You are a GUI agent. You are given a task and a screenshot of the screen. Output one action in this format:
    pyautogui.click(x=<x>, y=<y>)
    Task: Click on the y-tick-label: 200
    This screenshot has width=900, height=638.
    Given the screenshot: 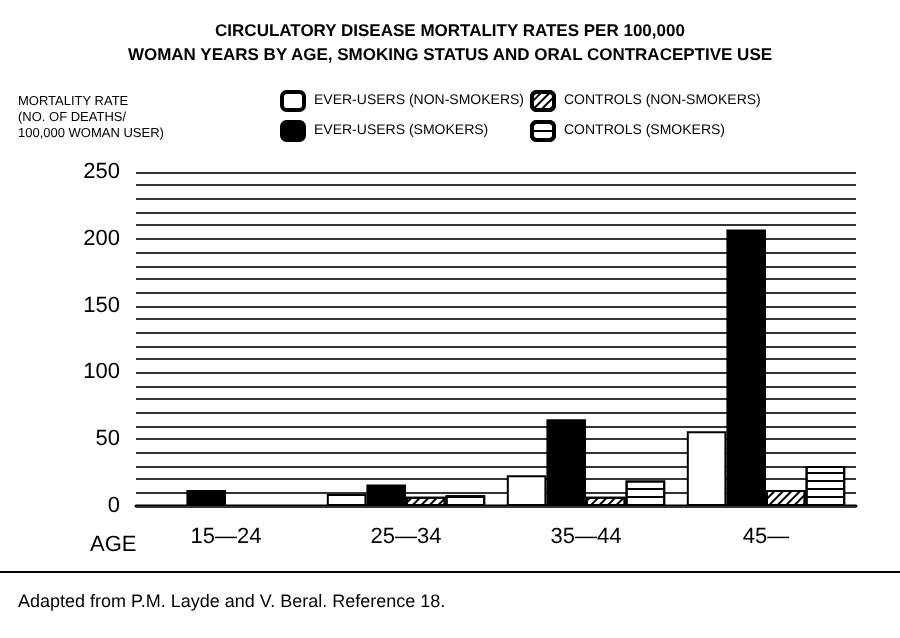 What is the action you would take?
    pyautogui.click(x=101, y=238)
    